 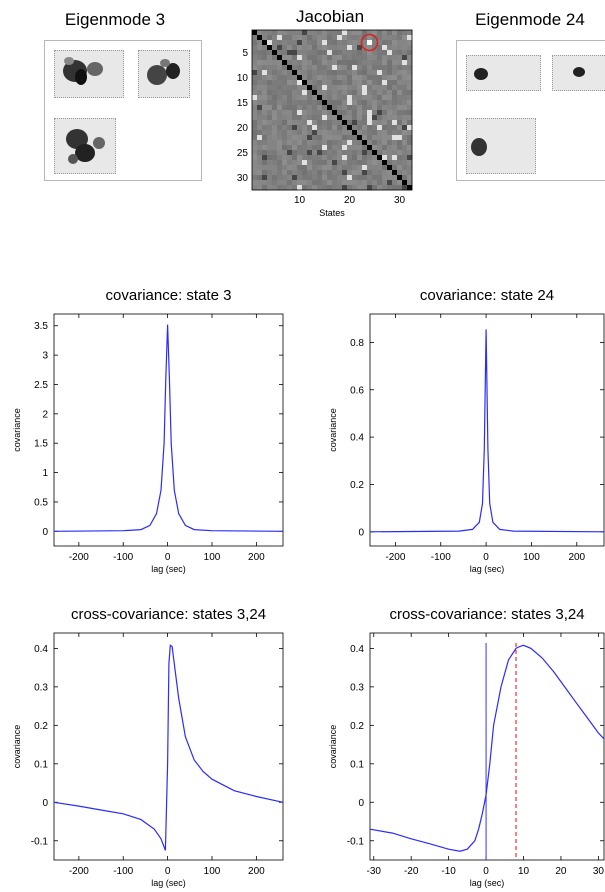 I want to click on brain-activation-image, so click(x=479, y=147).